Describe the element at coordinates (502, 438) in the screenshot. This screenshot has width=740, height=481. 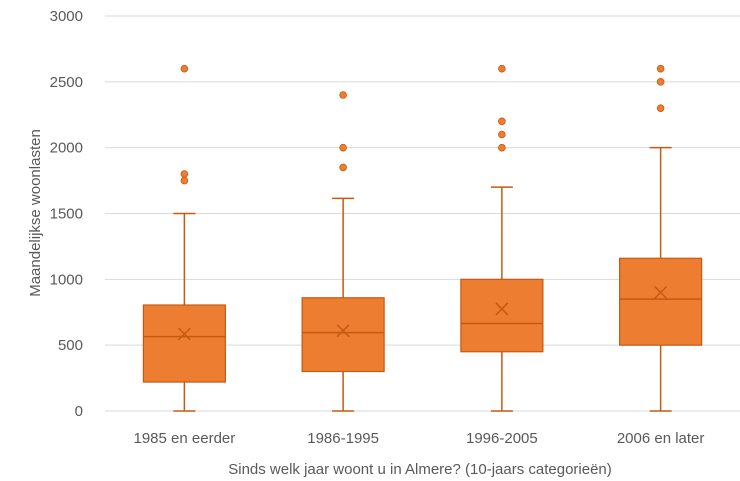
I see `x-tick-label: 1996-2005` at that location.